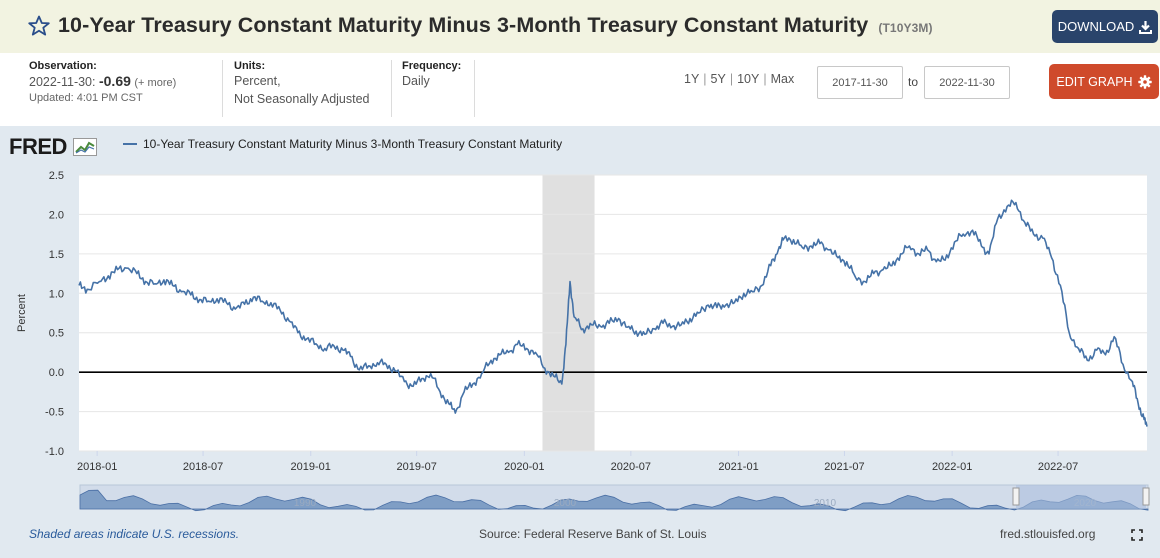  I want to click on fullscreen-icon, so click(1137, 535).